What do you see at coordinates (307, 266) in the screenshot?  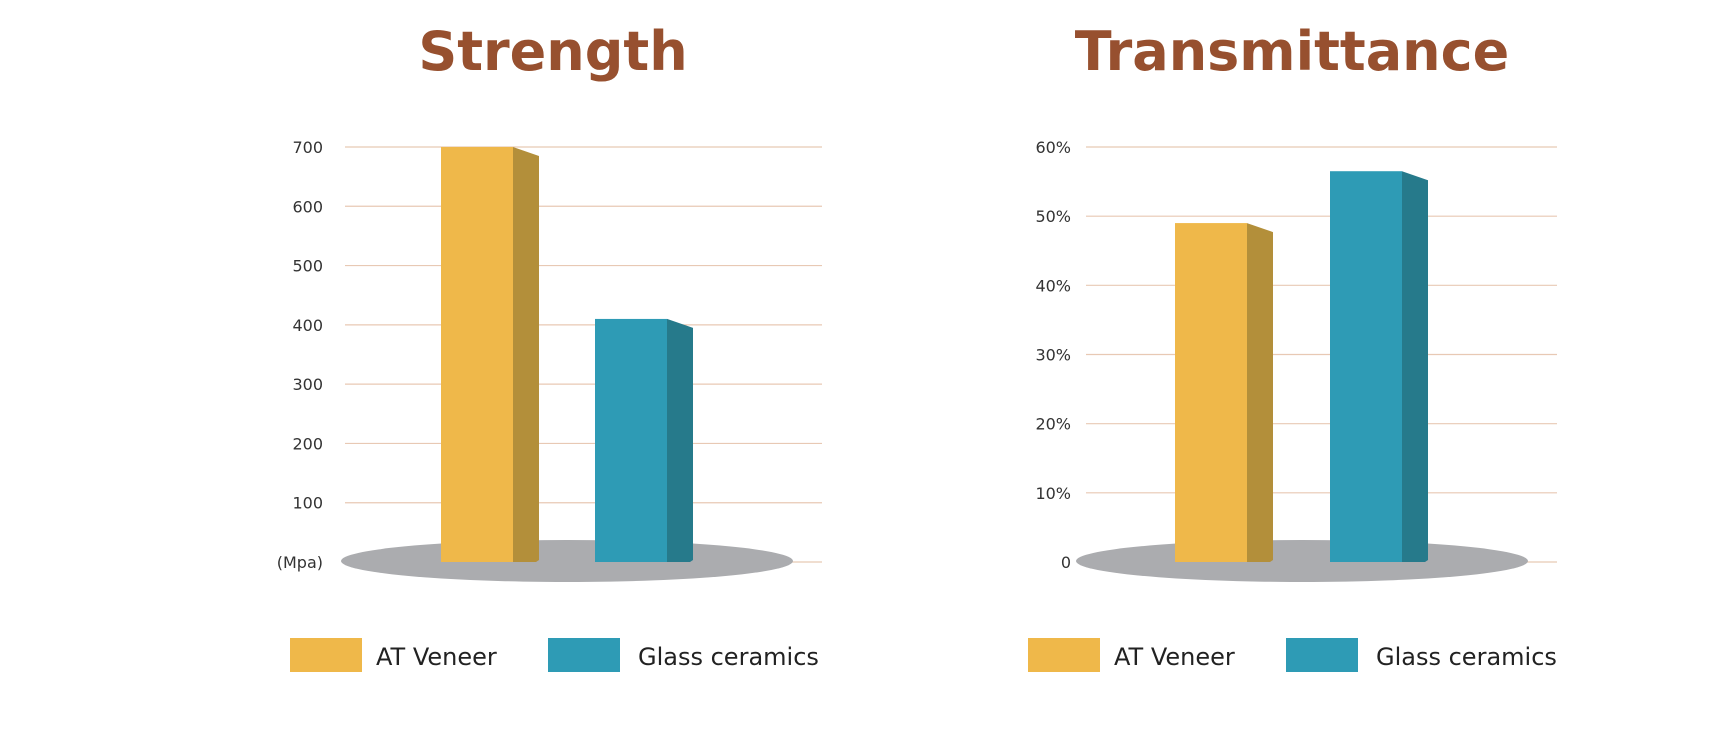 I see `y-tick-label: 500` at bounding box center [307, 266].